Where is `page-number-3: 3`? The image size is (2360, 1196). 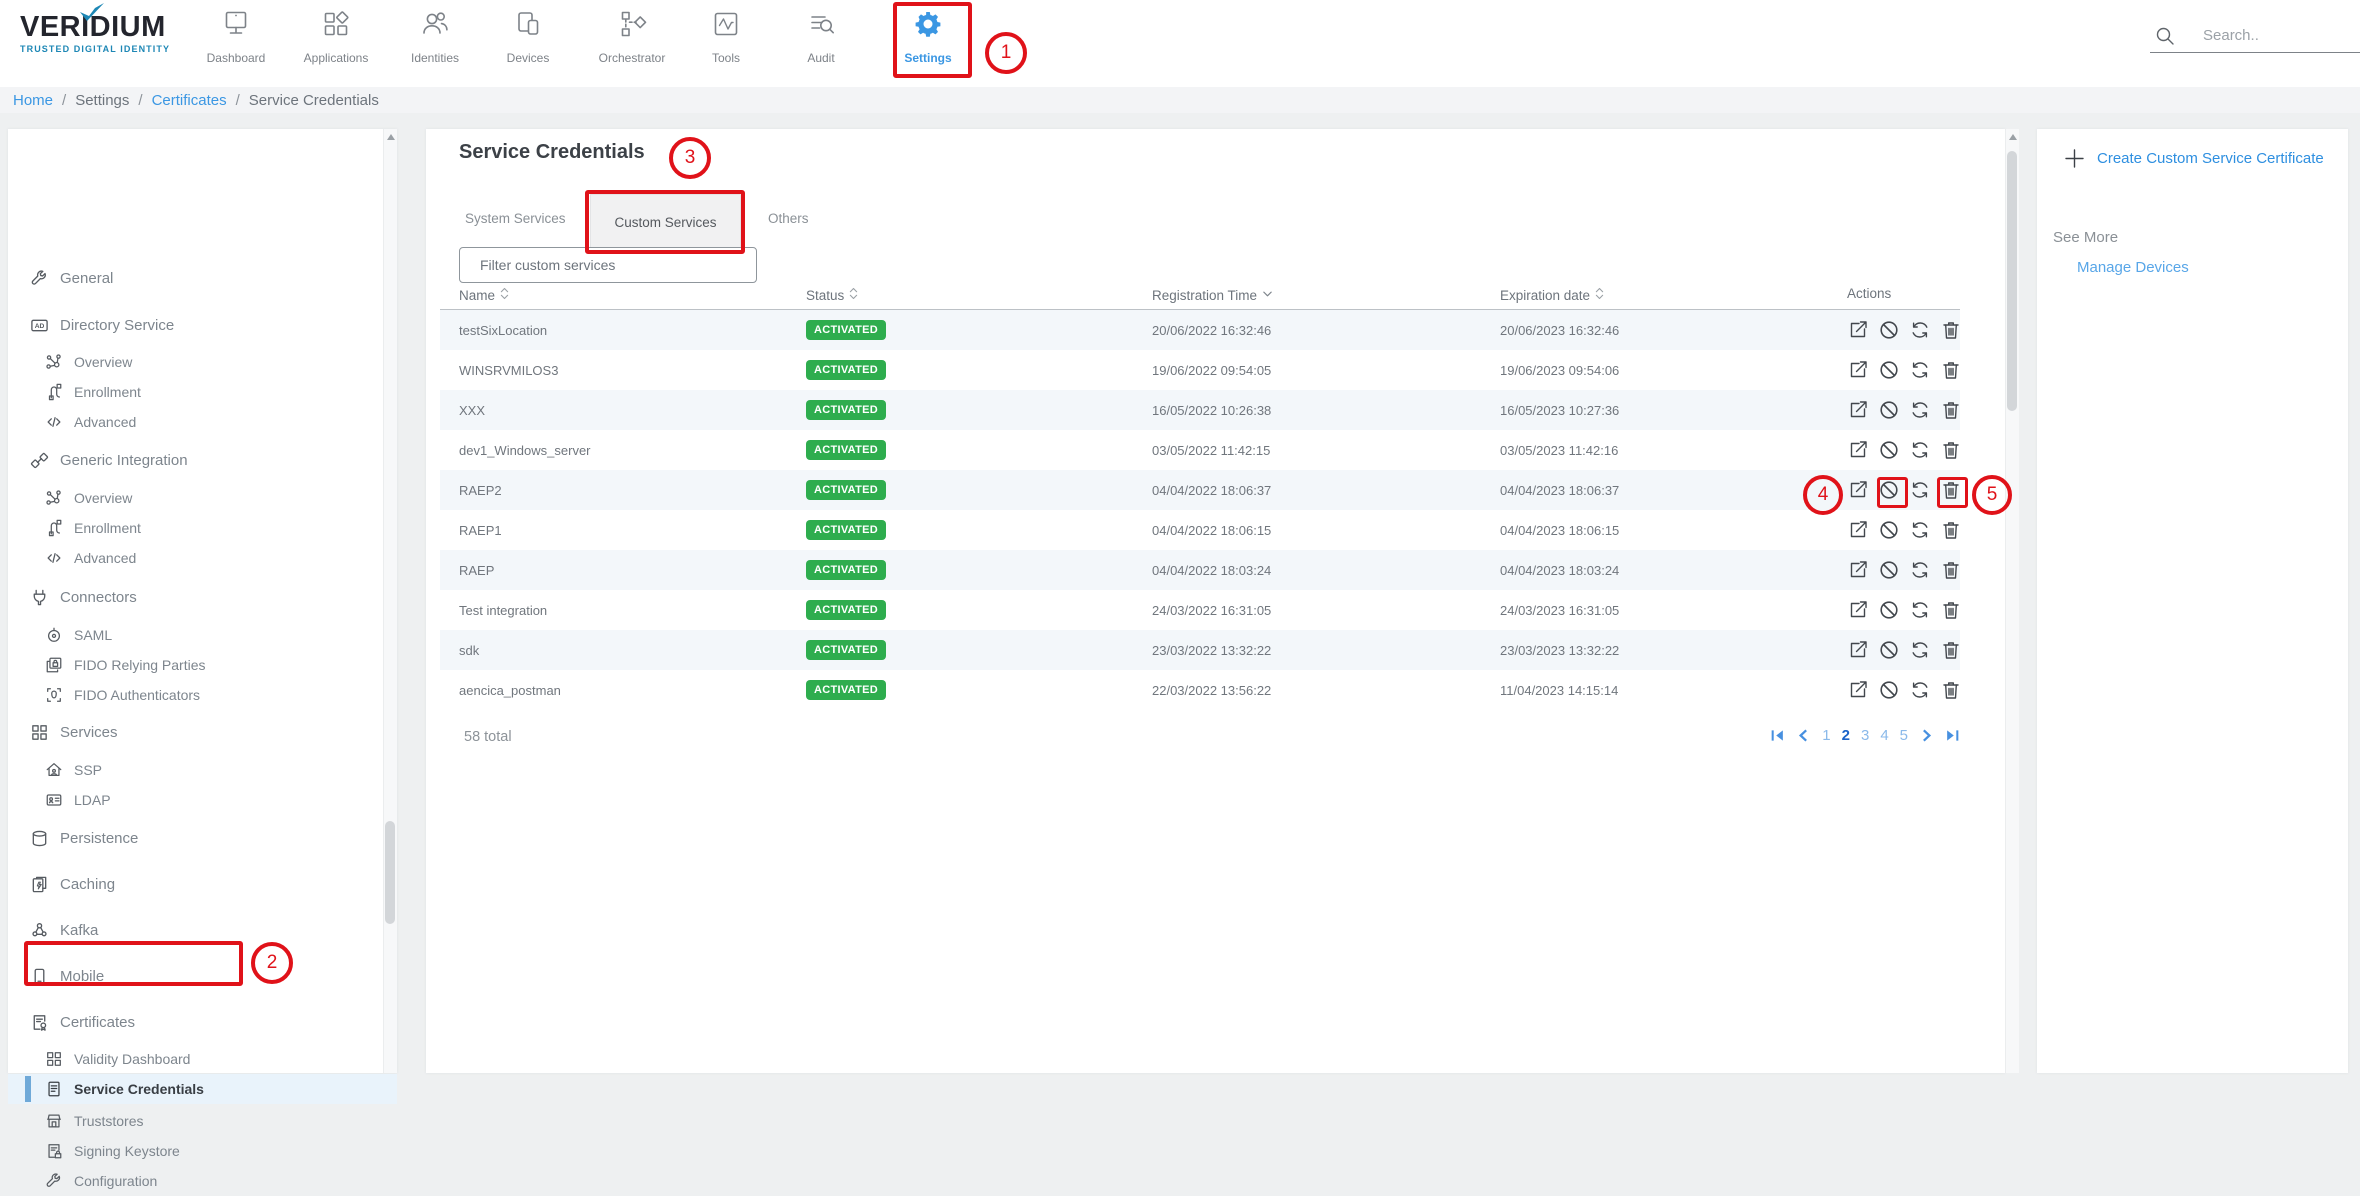 page-number-3: 3 is located at coordinates (1865, 735).